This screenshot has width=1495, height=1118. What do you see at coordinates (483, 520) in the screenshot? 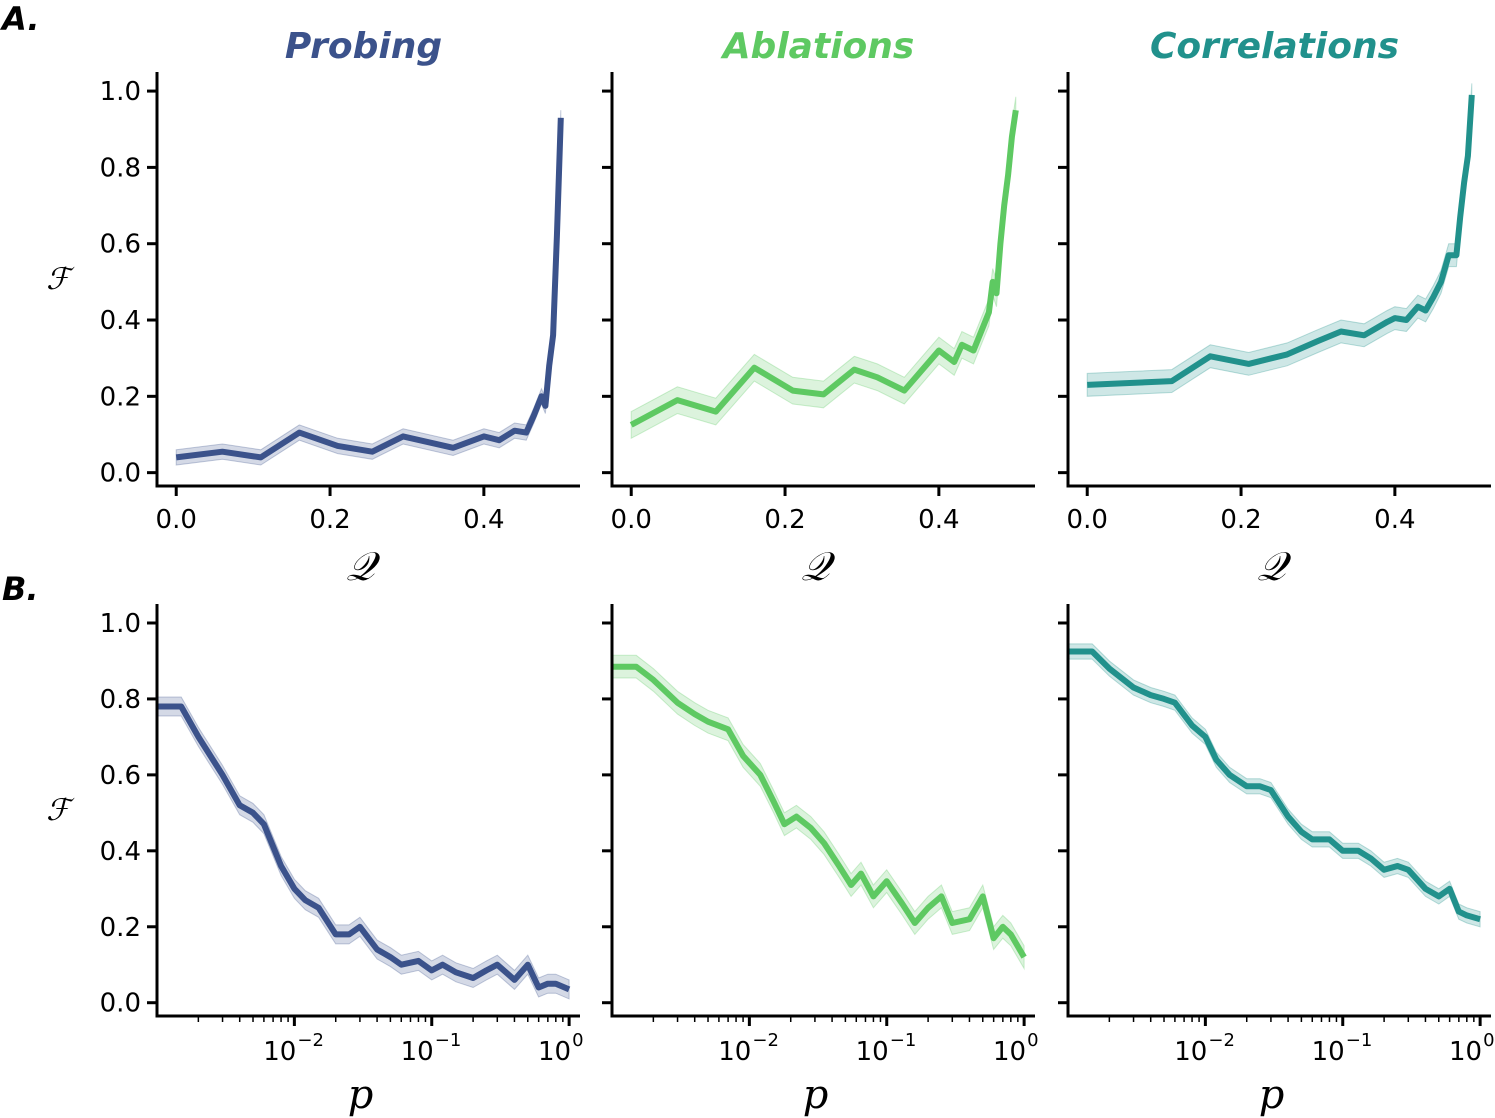
I see `x-tick-label: 0.4` at bounding box center [483, 520].